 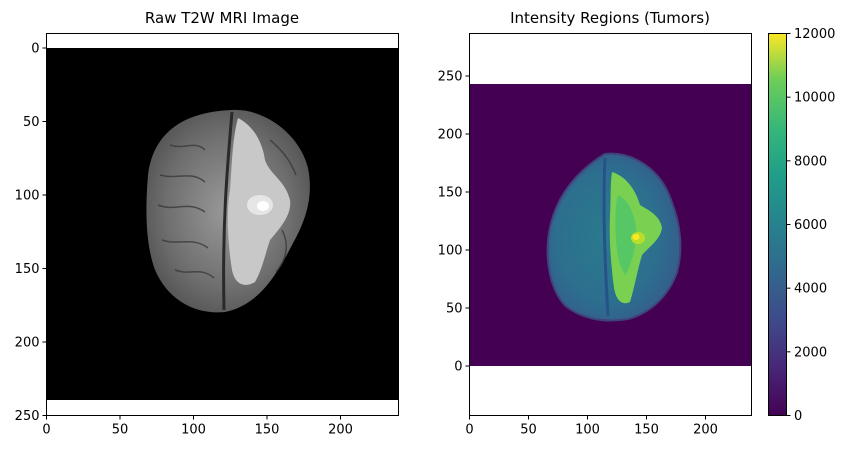 What do you see at coordinates (27, 343) in the screenshot?
I see `left-y-tick-label: 200` at bounding box center [27, 343].